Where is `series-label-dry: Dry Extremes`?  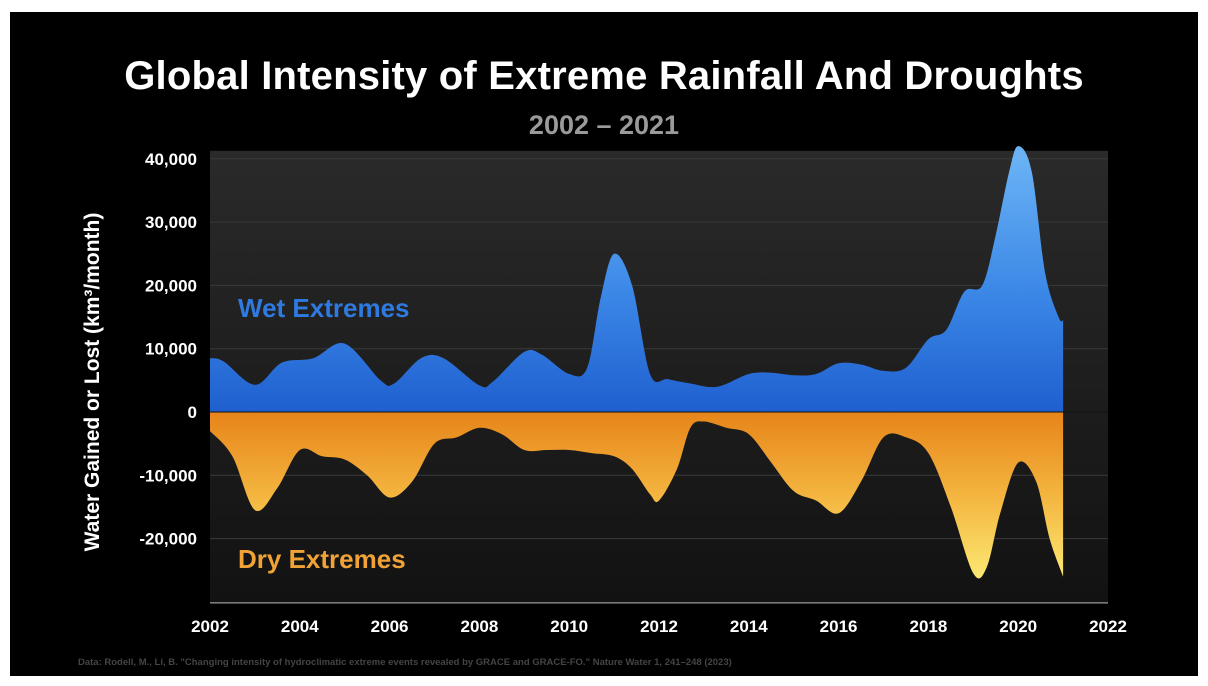
series-label-dry: Dry Extremes is located at coordinates (322, 559).